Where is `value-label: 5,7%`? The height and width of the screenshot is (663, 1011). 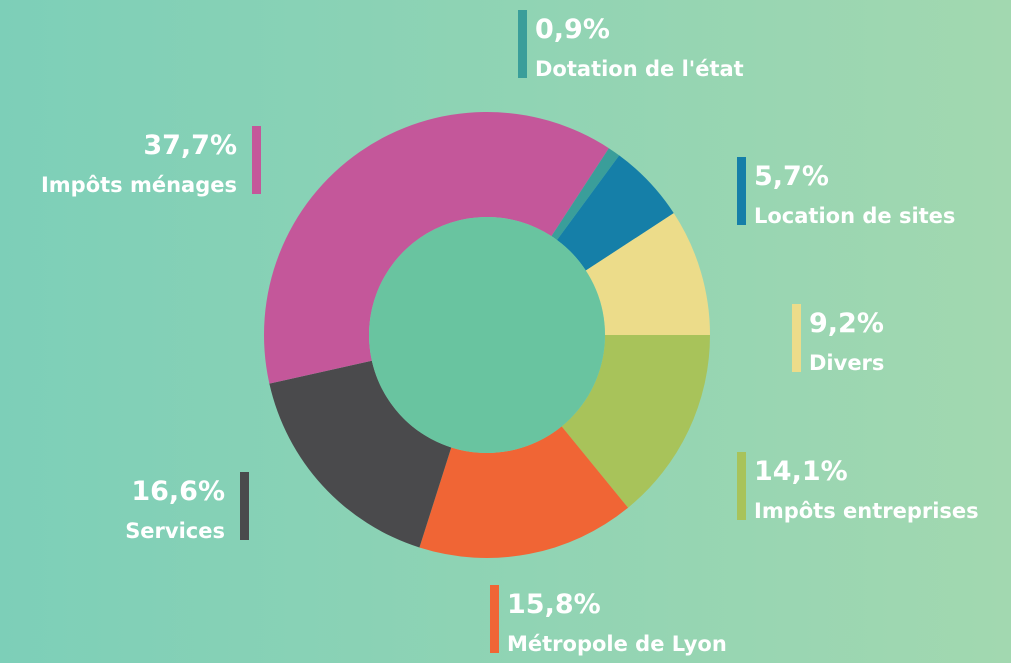
value-label: 5,7% is located at coordinates (791, 176).